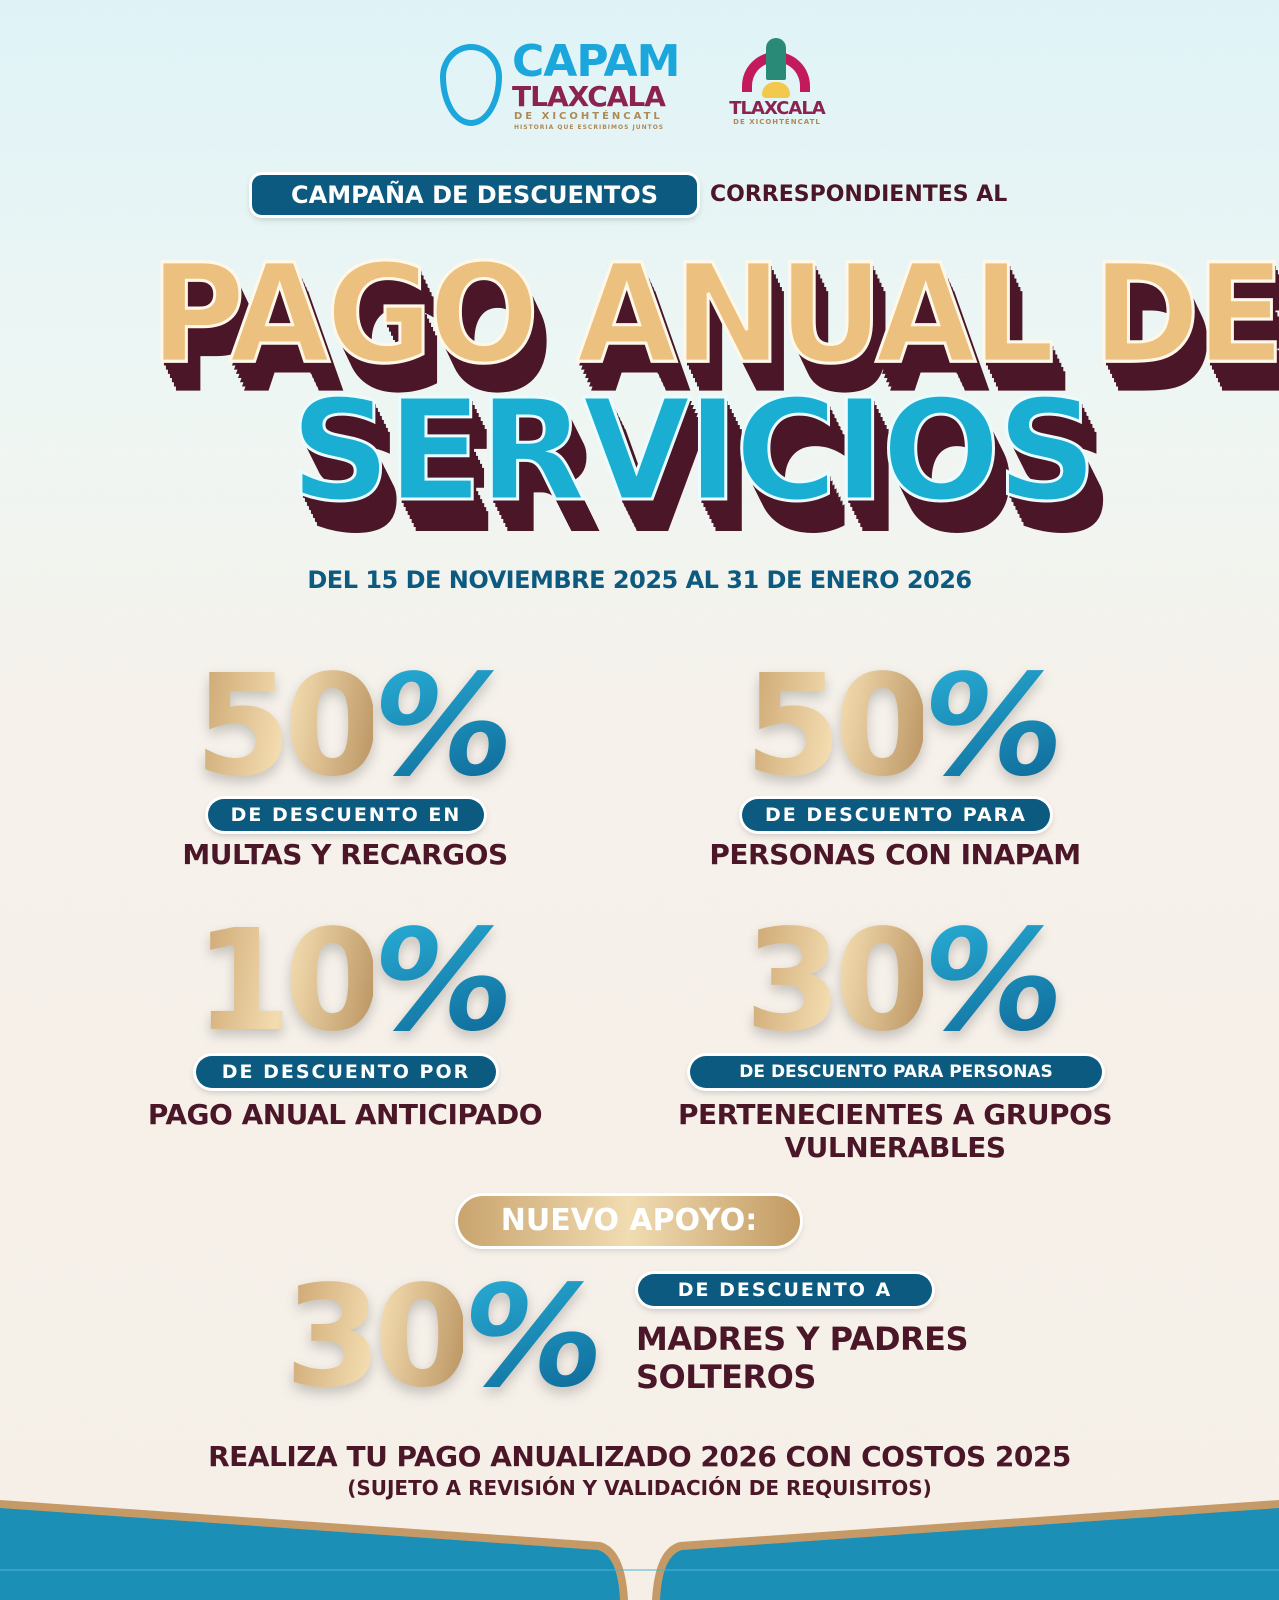 This screenshot has height=1600, width=1279. What do you see at coordinates (726, 1377) in the screenshot?
I see `label-line: SOLTEROS` at bounding box center [726, 1377].